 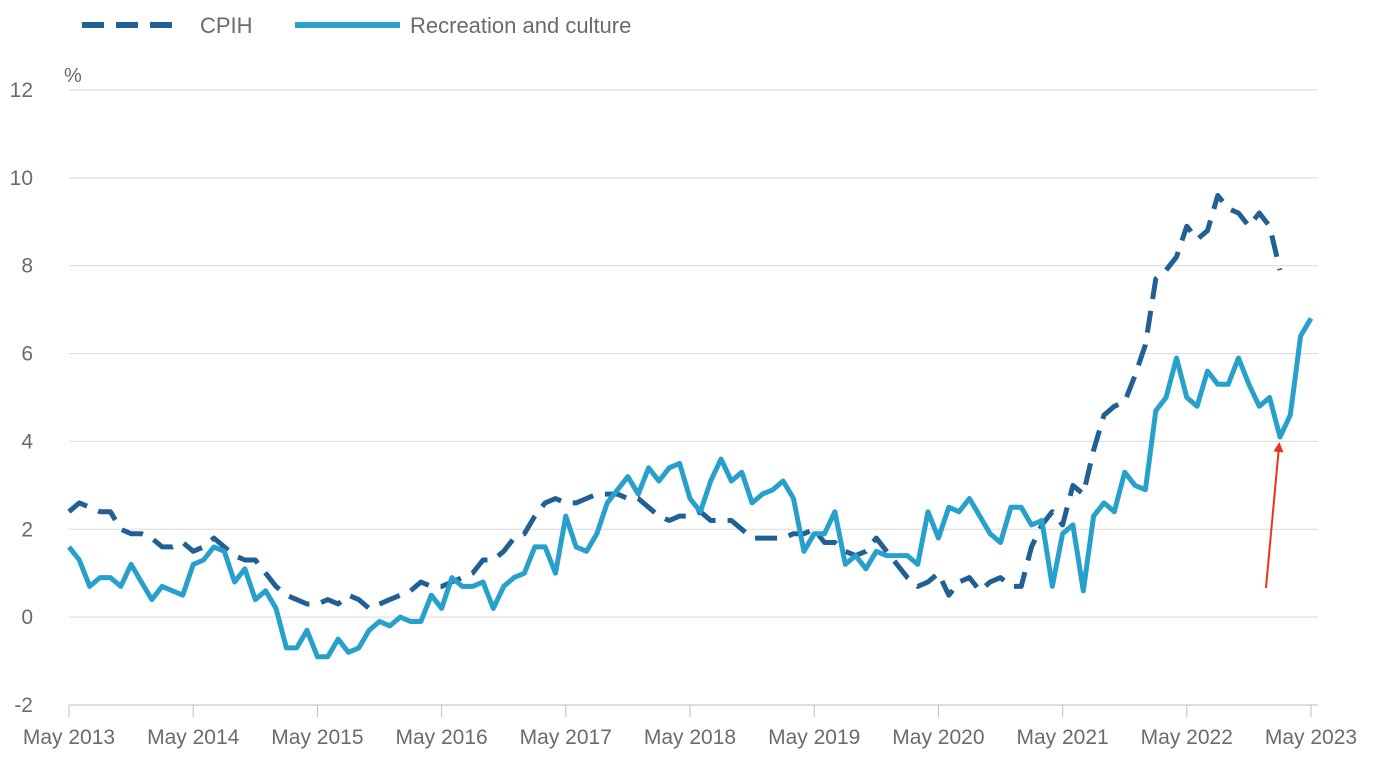 I want to click on annotation-layer, so click(x=1274, y=515).